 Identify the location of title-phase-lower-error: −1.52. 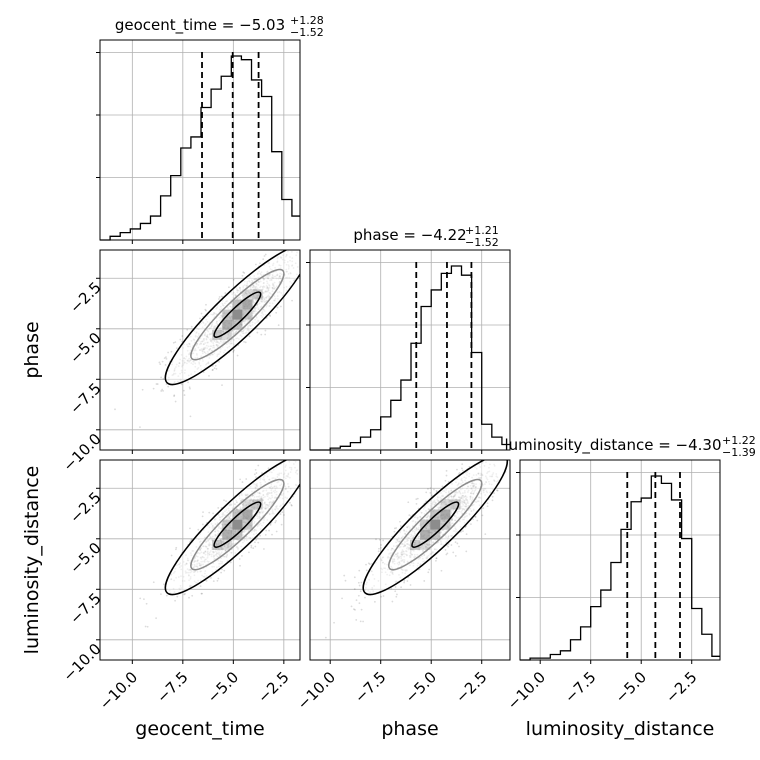
(482, 242).